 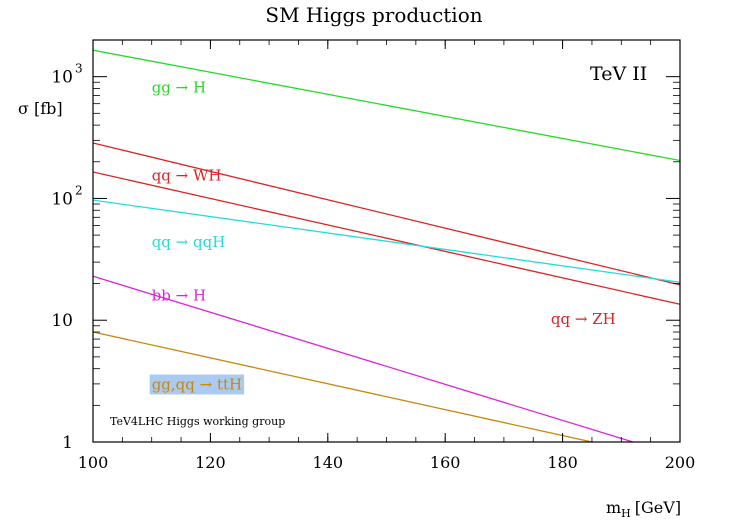 I want to click on x-axis-label-unit: [GeV], so click(x=658, y=507).